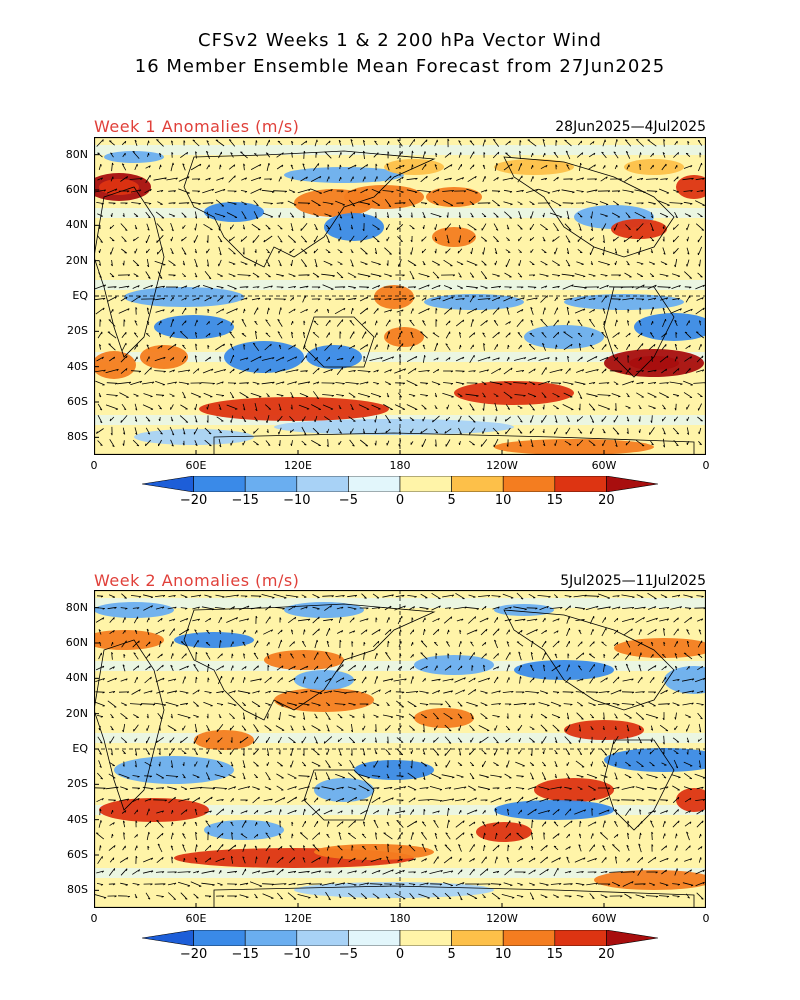  What do you see at coordinates (400, 40) in the screenshot?
I see `title-line-1: CFSv2 Weeks 1 & 2 200 hPa Vector Wind` at bounding box center [400, 40].